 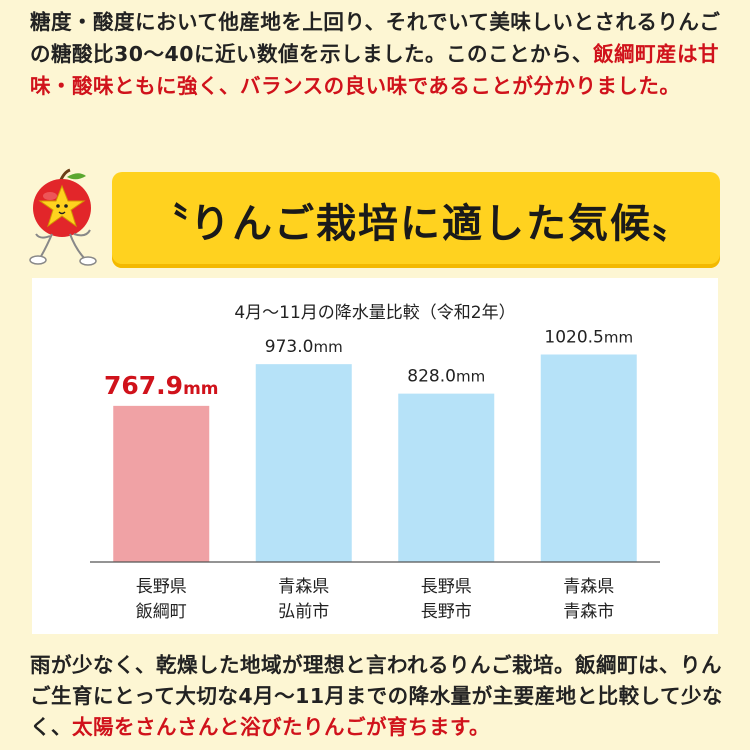 I want to click on category-label-1-0: 青森県, so click(x=303, y=587).